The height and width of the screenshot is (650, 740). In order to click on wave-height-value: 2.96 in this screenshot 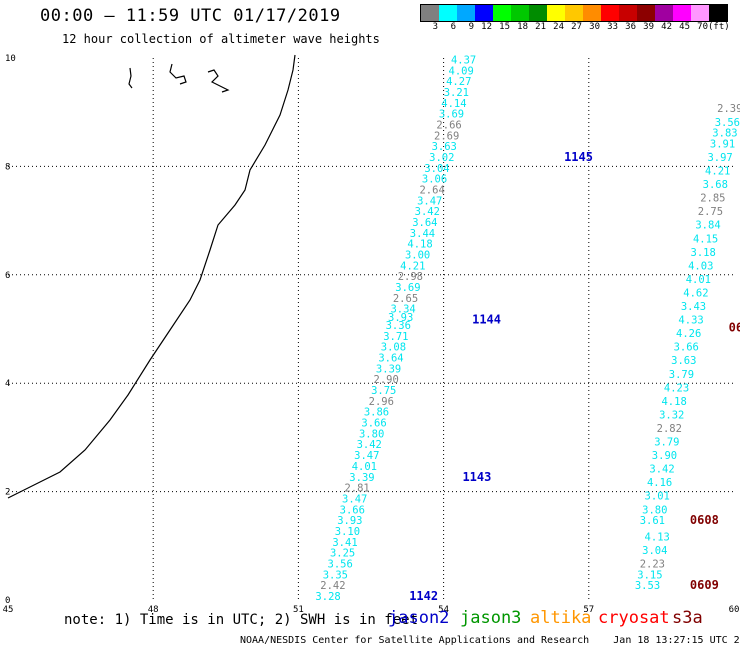, I will do `click(381, 402)`.